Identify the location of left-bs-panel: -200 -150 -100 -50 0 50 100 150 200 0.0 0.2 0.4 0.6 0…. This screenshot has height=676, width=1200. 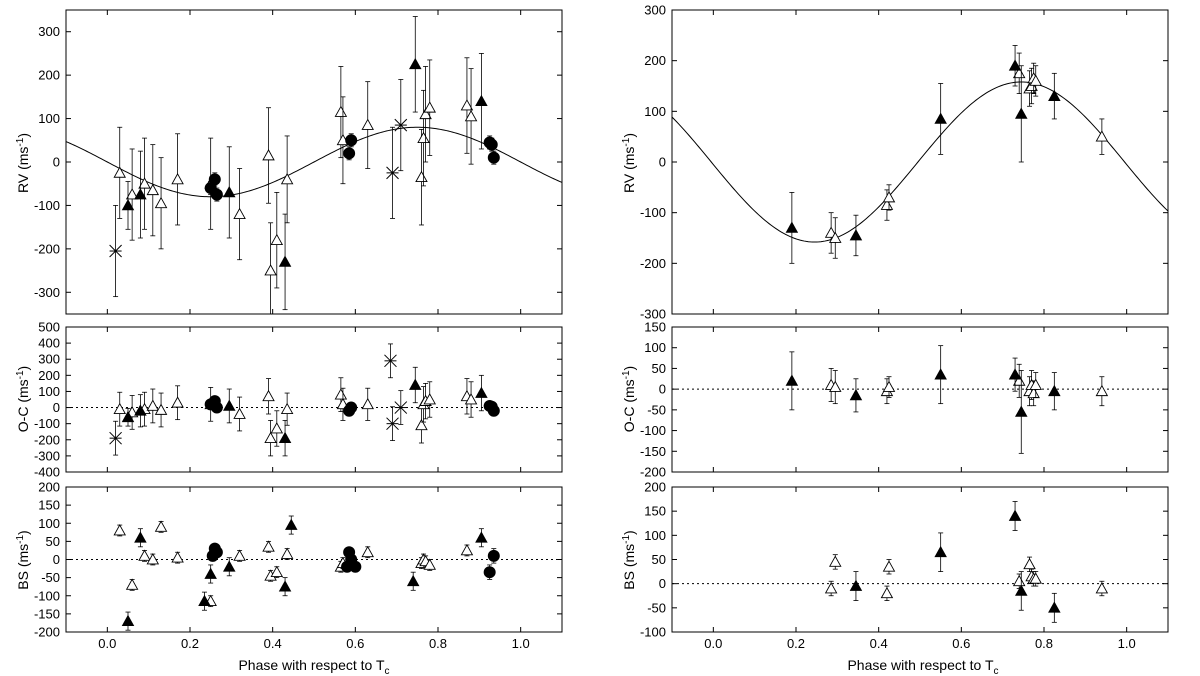
(298, 565).